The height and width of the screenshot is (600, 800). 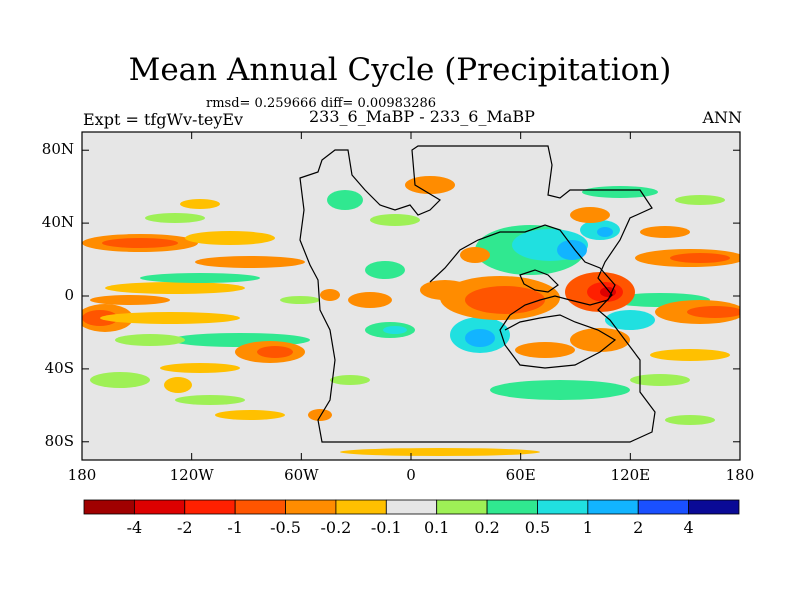 What do you see at coordinates (191, 475) in the screenshot?
I see `x-tick-label: 120W` at bounding box center [191, 475].